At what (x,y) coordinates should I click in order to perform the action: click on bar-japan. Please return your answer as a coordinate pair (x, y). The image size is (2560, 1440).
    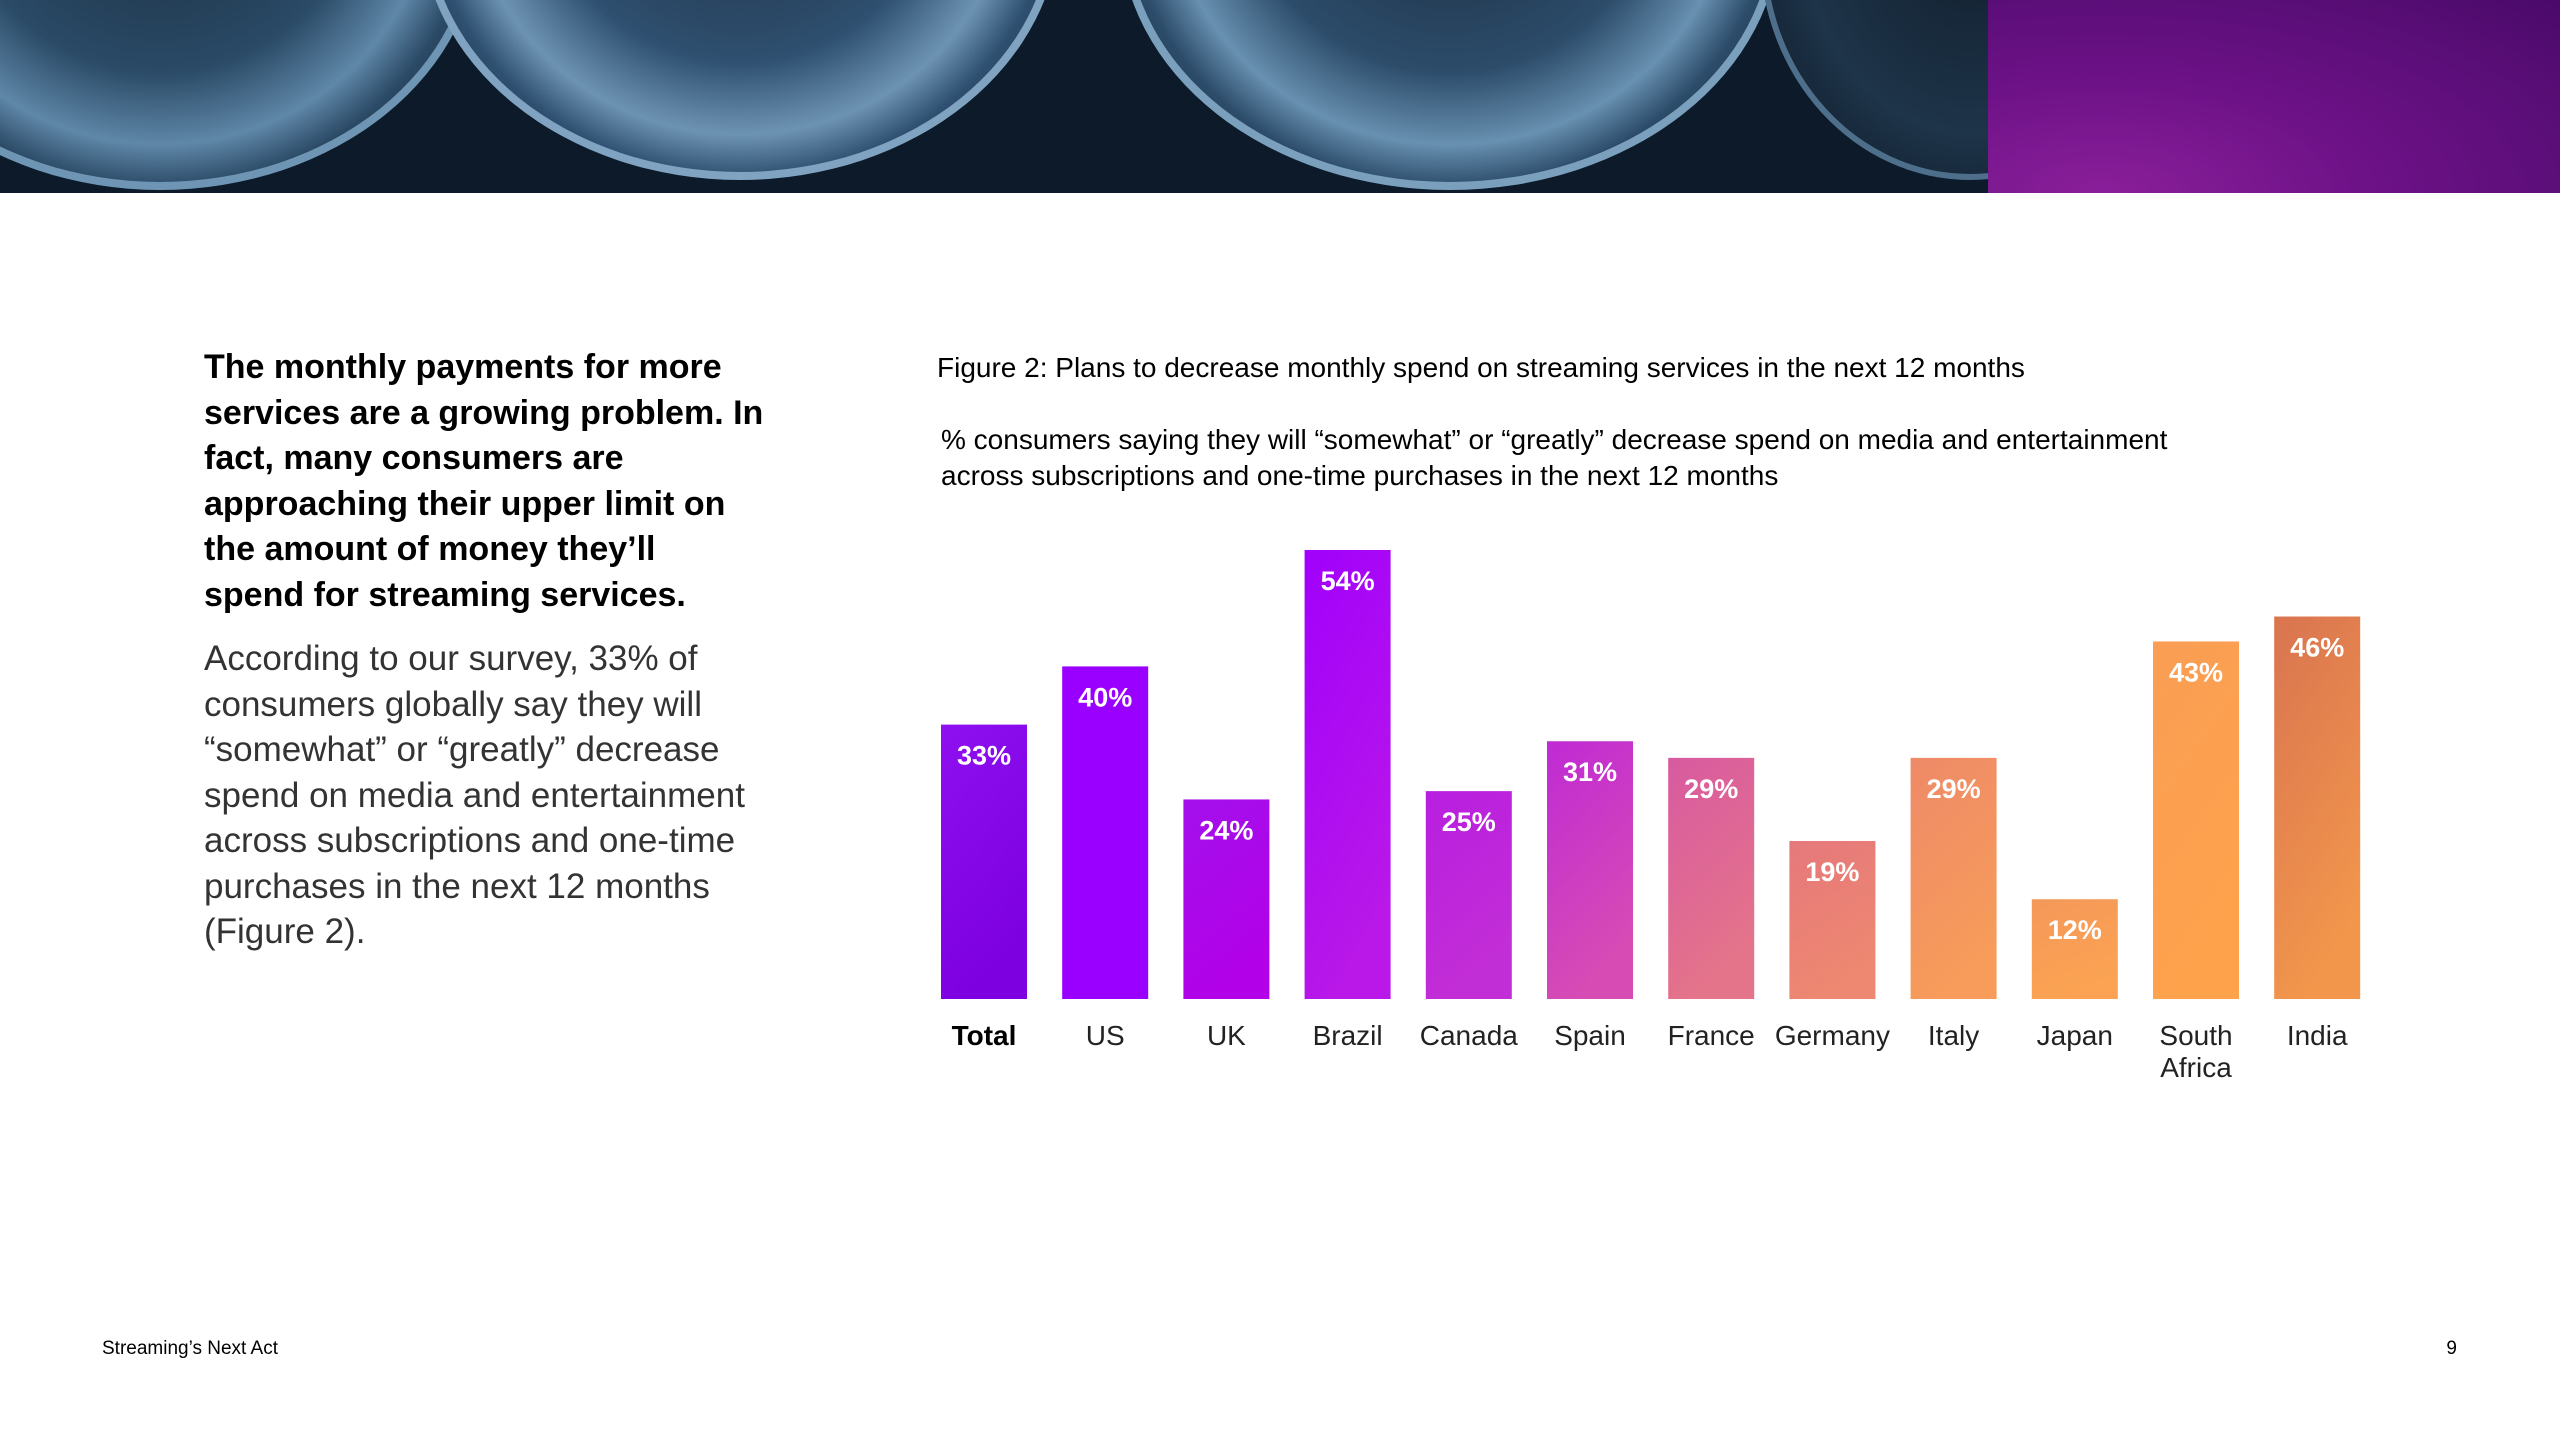
    Looking at the image, I should click on (2074, 949).